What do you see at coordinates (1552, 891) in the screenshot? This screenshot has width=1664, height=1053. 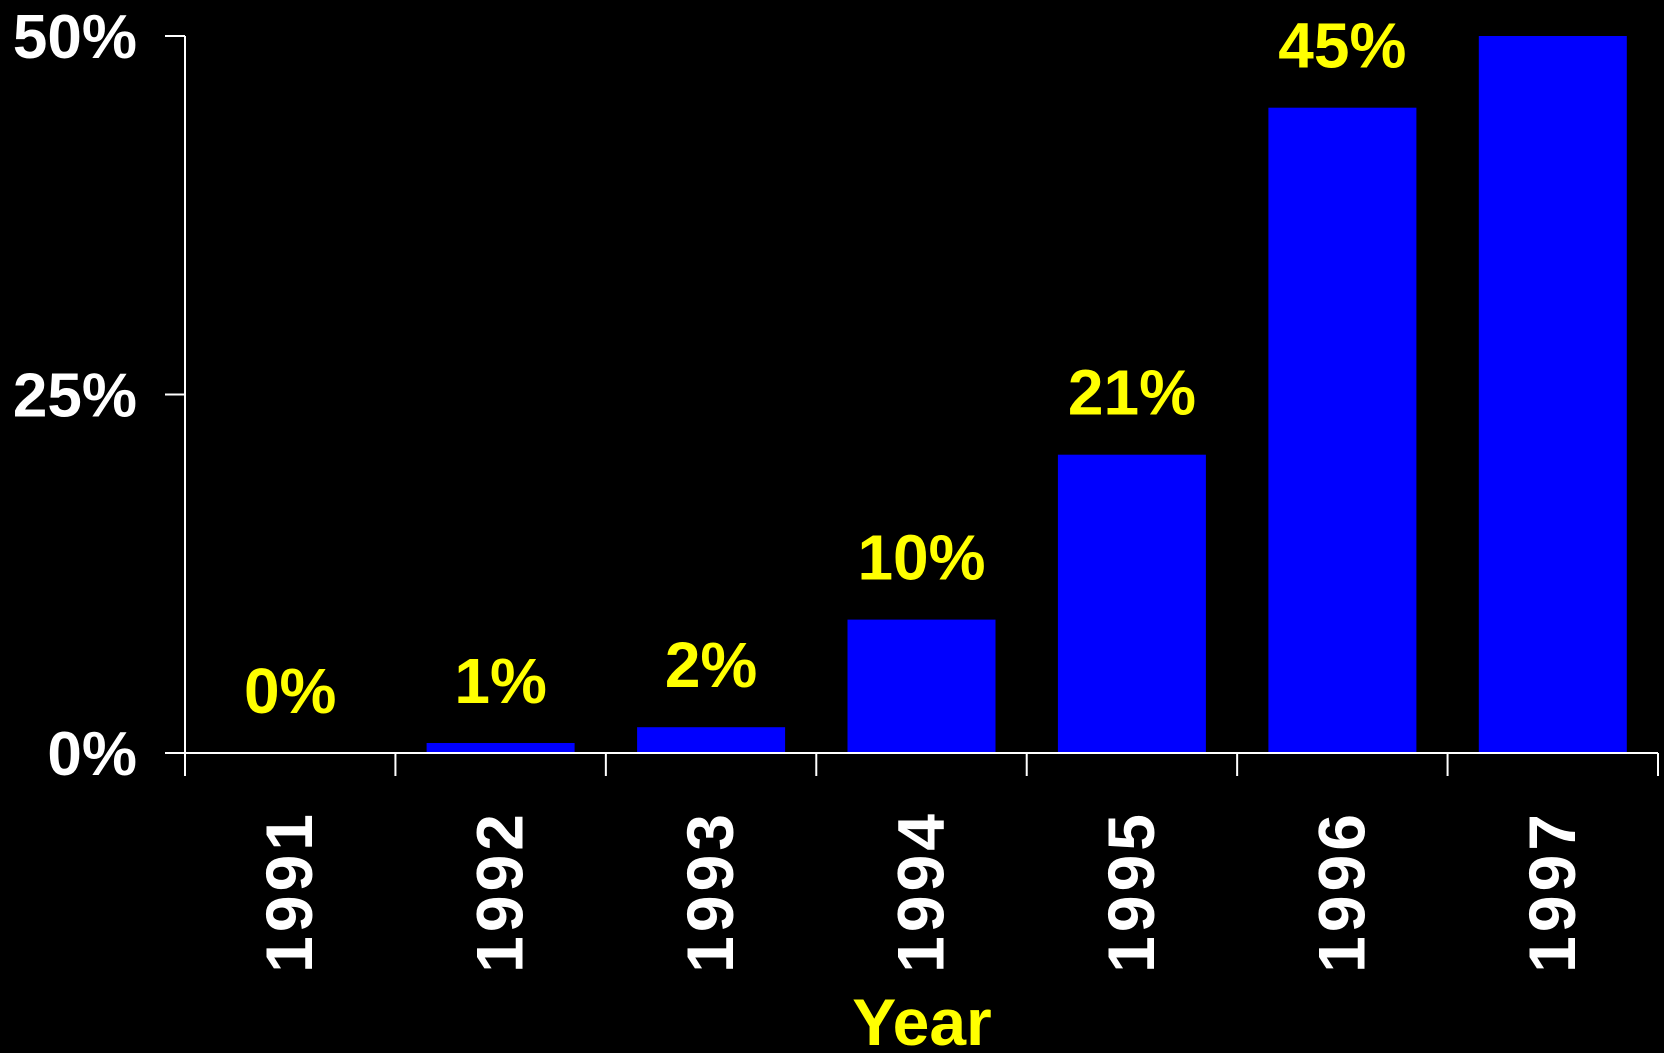 I see `x-tick-label-1997: 1997` at bounding box center [1552, 891].